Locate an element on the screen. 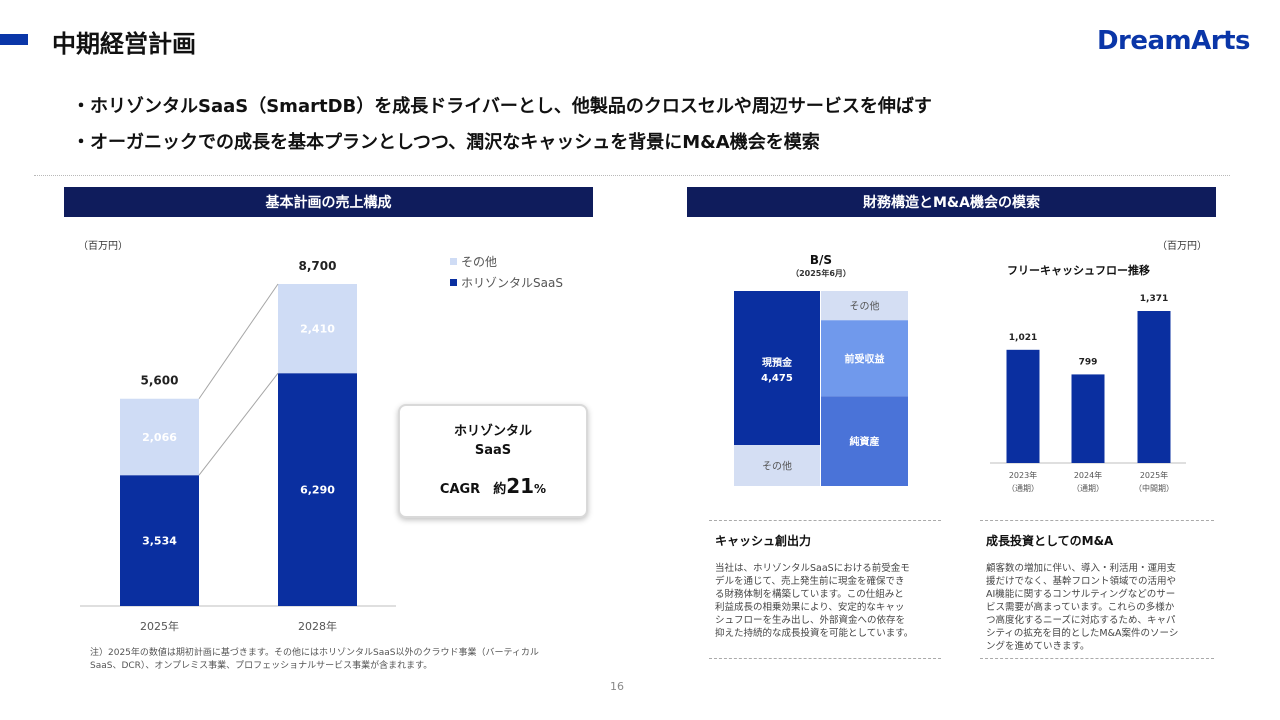 The image size is (1280, 720). bar-total-label: 8,700 is located at coordinates (318, 266).